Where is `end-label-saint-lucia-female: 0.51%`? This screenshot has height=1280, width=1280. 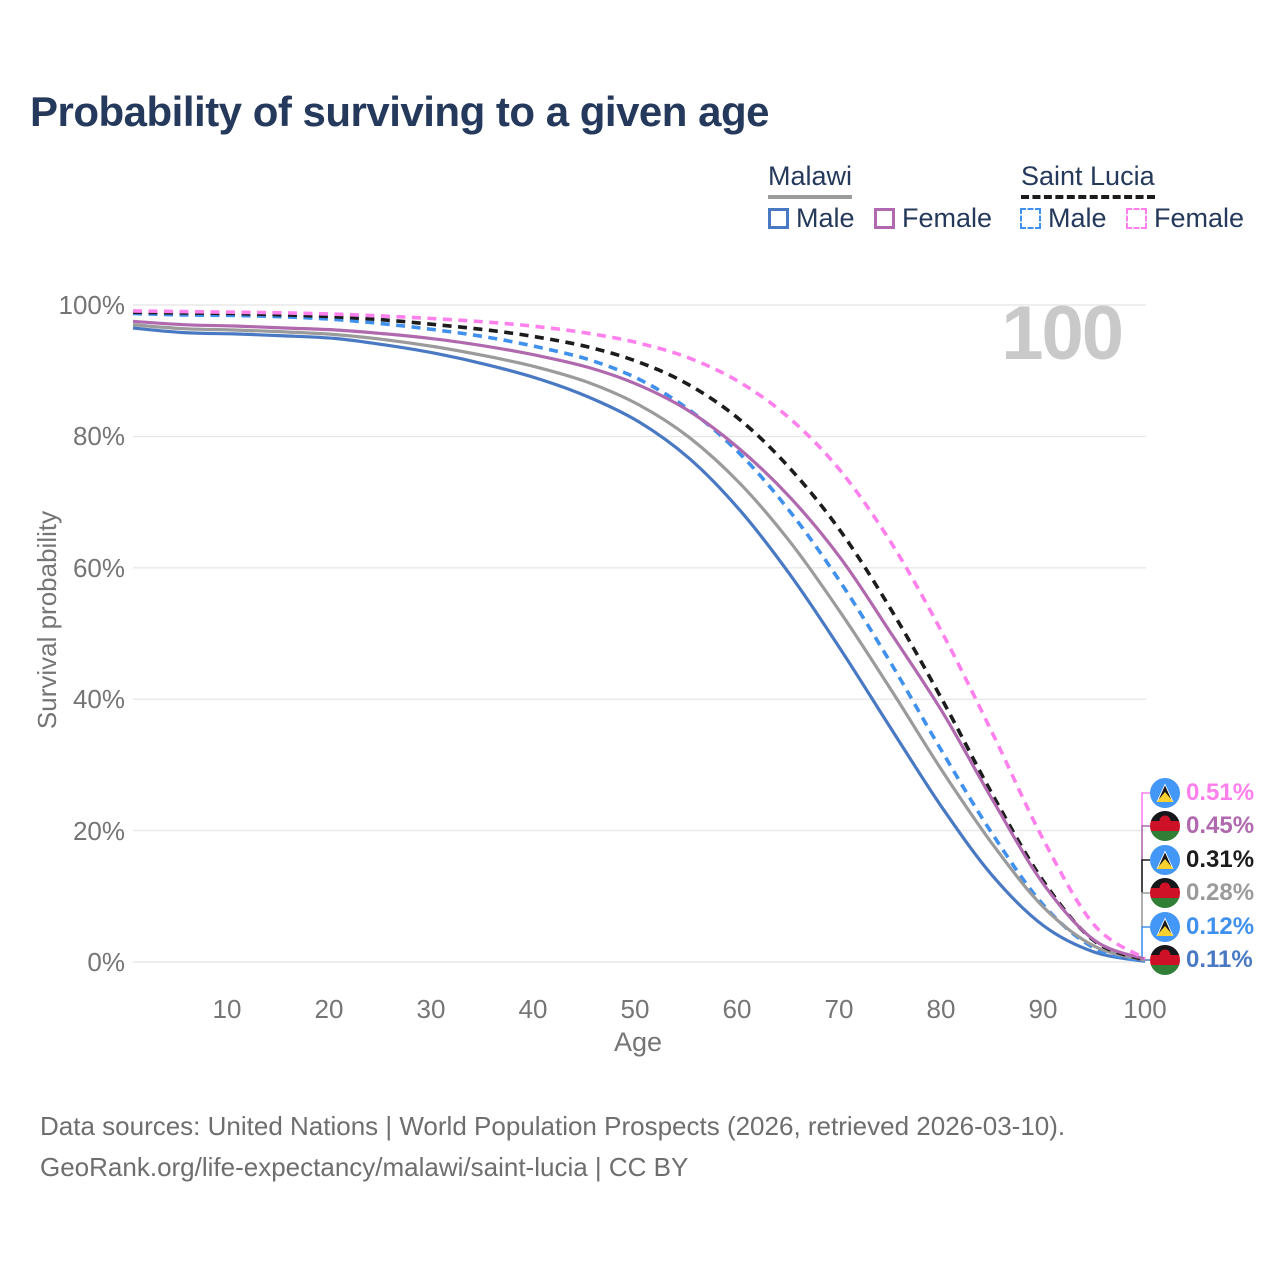
end-label-saint-lucia-female: 0.51% is located at coordinates (1202, 793).